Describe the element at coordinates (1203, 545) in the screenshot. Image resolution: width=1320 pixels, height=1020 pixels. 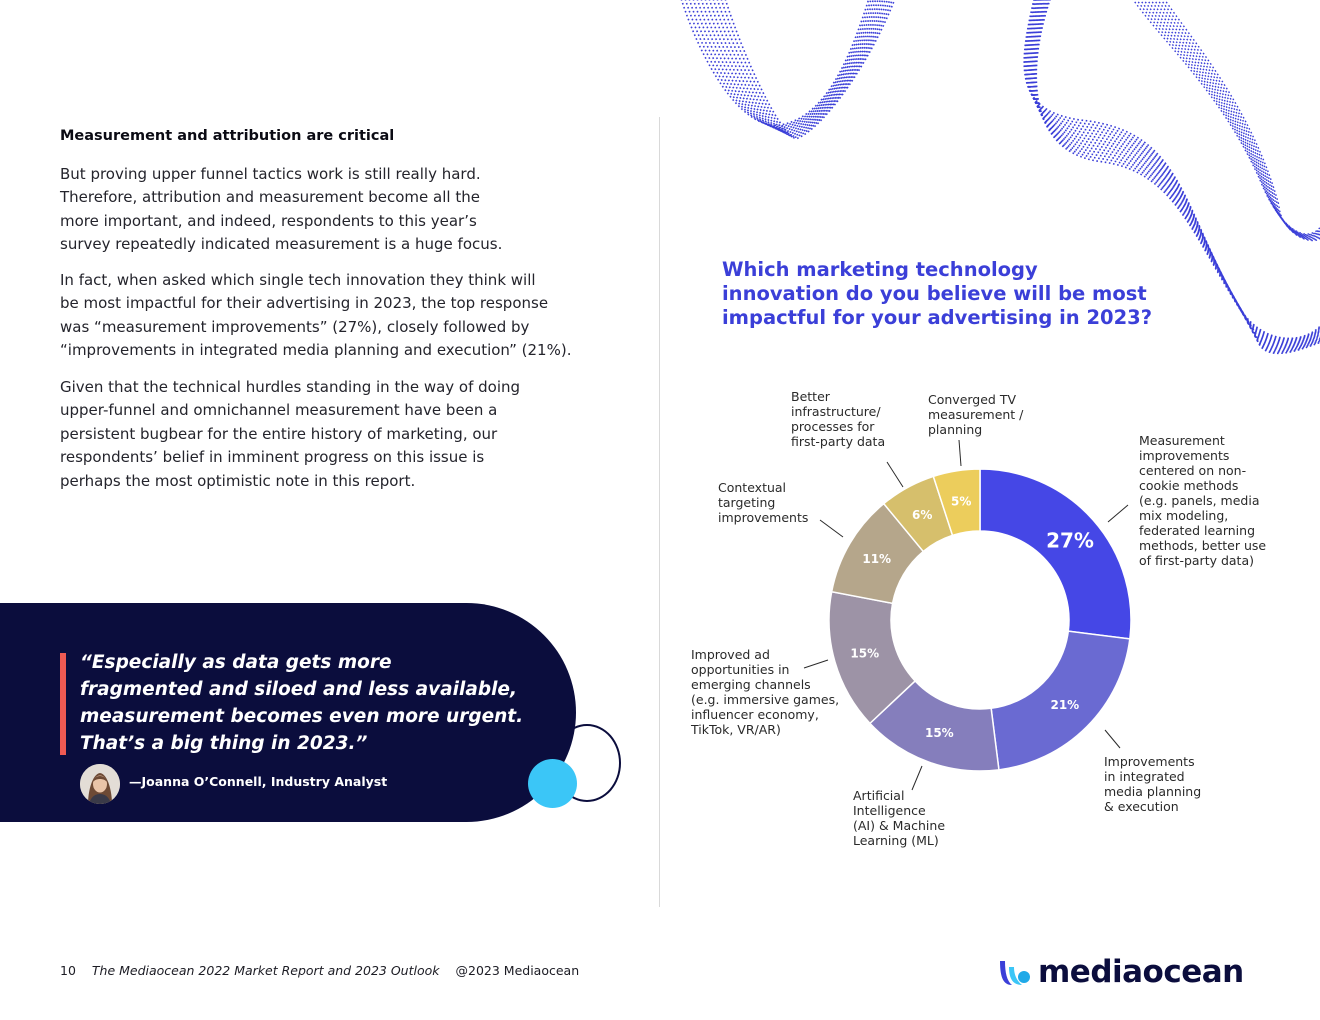
I see `label-line: methods, better use` at that location.